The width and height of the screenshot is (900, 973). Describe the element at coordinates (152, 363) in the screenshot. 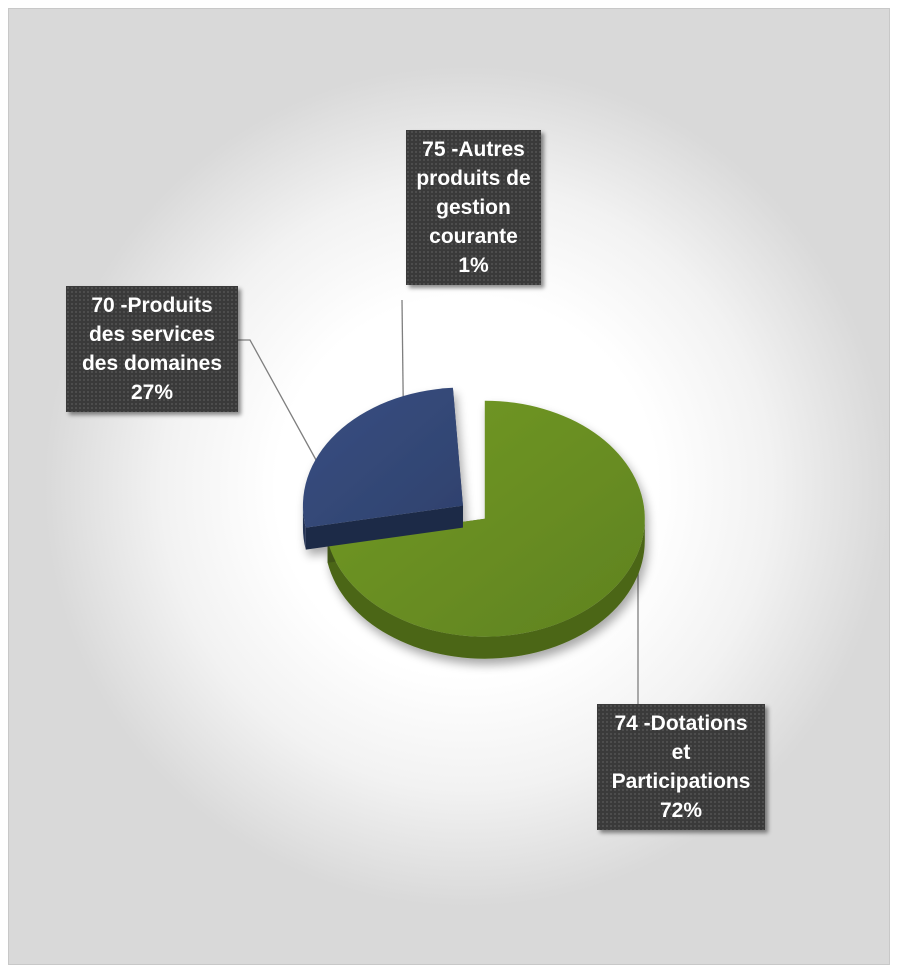

I see `label-line: des domaines` at that location.